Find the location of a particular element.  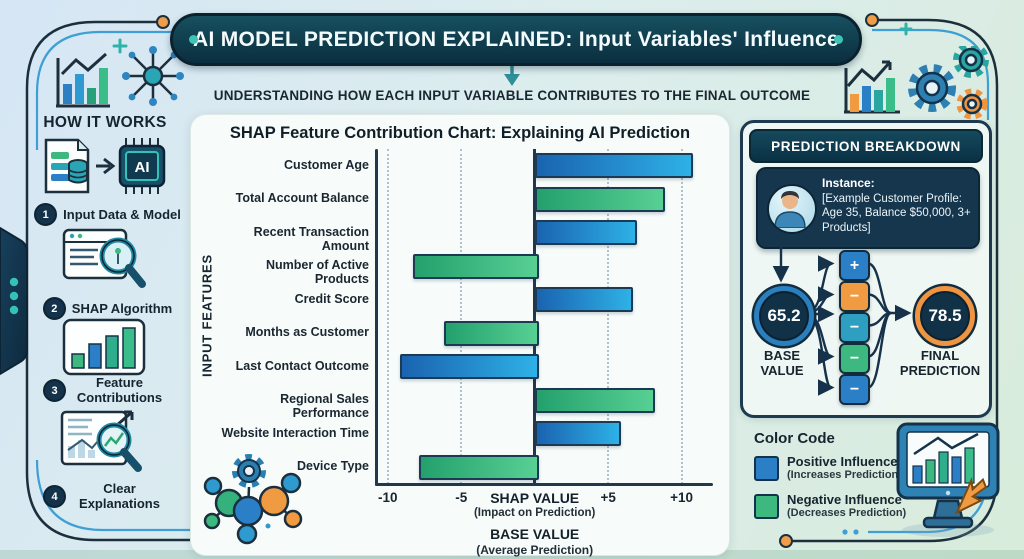

step-3-badge: 3 is located at coordinates (54, 391).